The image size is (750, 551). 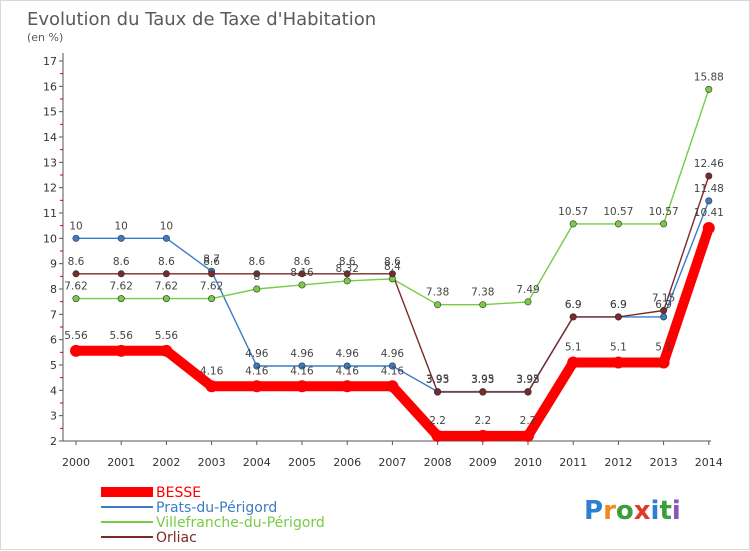 I want to click on x-tick-label: 2014, so click(x=709, y=462).